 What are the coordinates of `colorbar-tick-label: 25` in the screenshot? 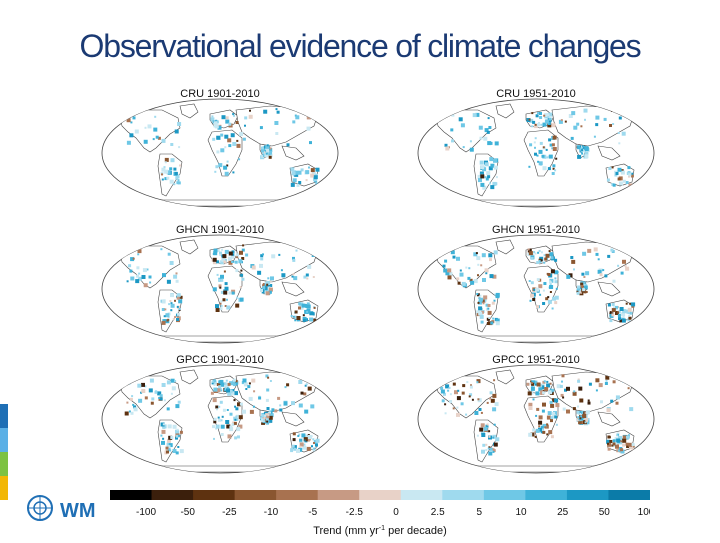 It's located at (563, 512).